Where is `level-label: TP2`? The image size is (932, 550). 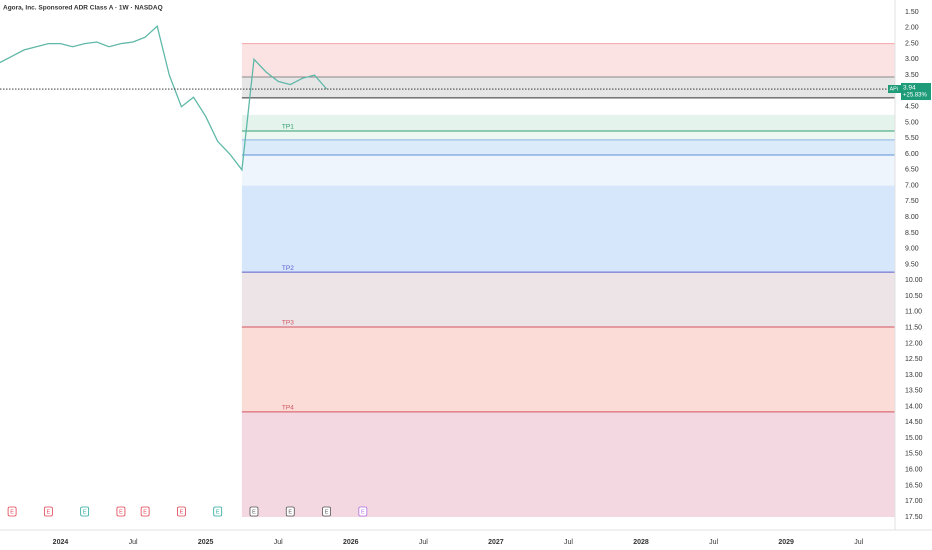 level-label: TP2 is located at coordinates (288, 268).